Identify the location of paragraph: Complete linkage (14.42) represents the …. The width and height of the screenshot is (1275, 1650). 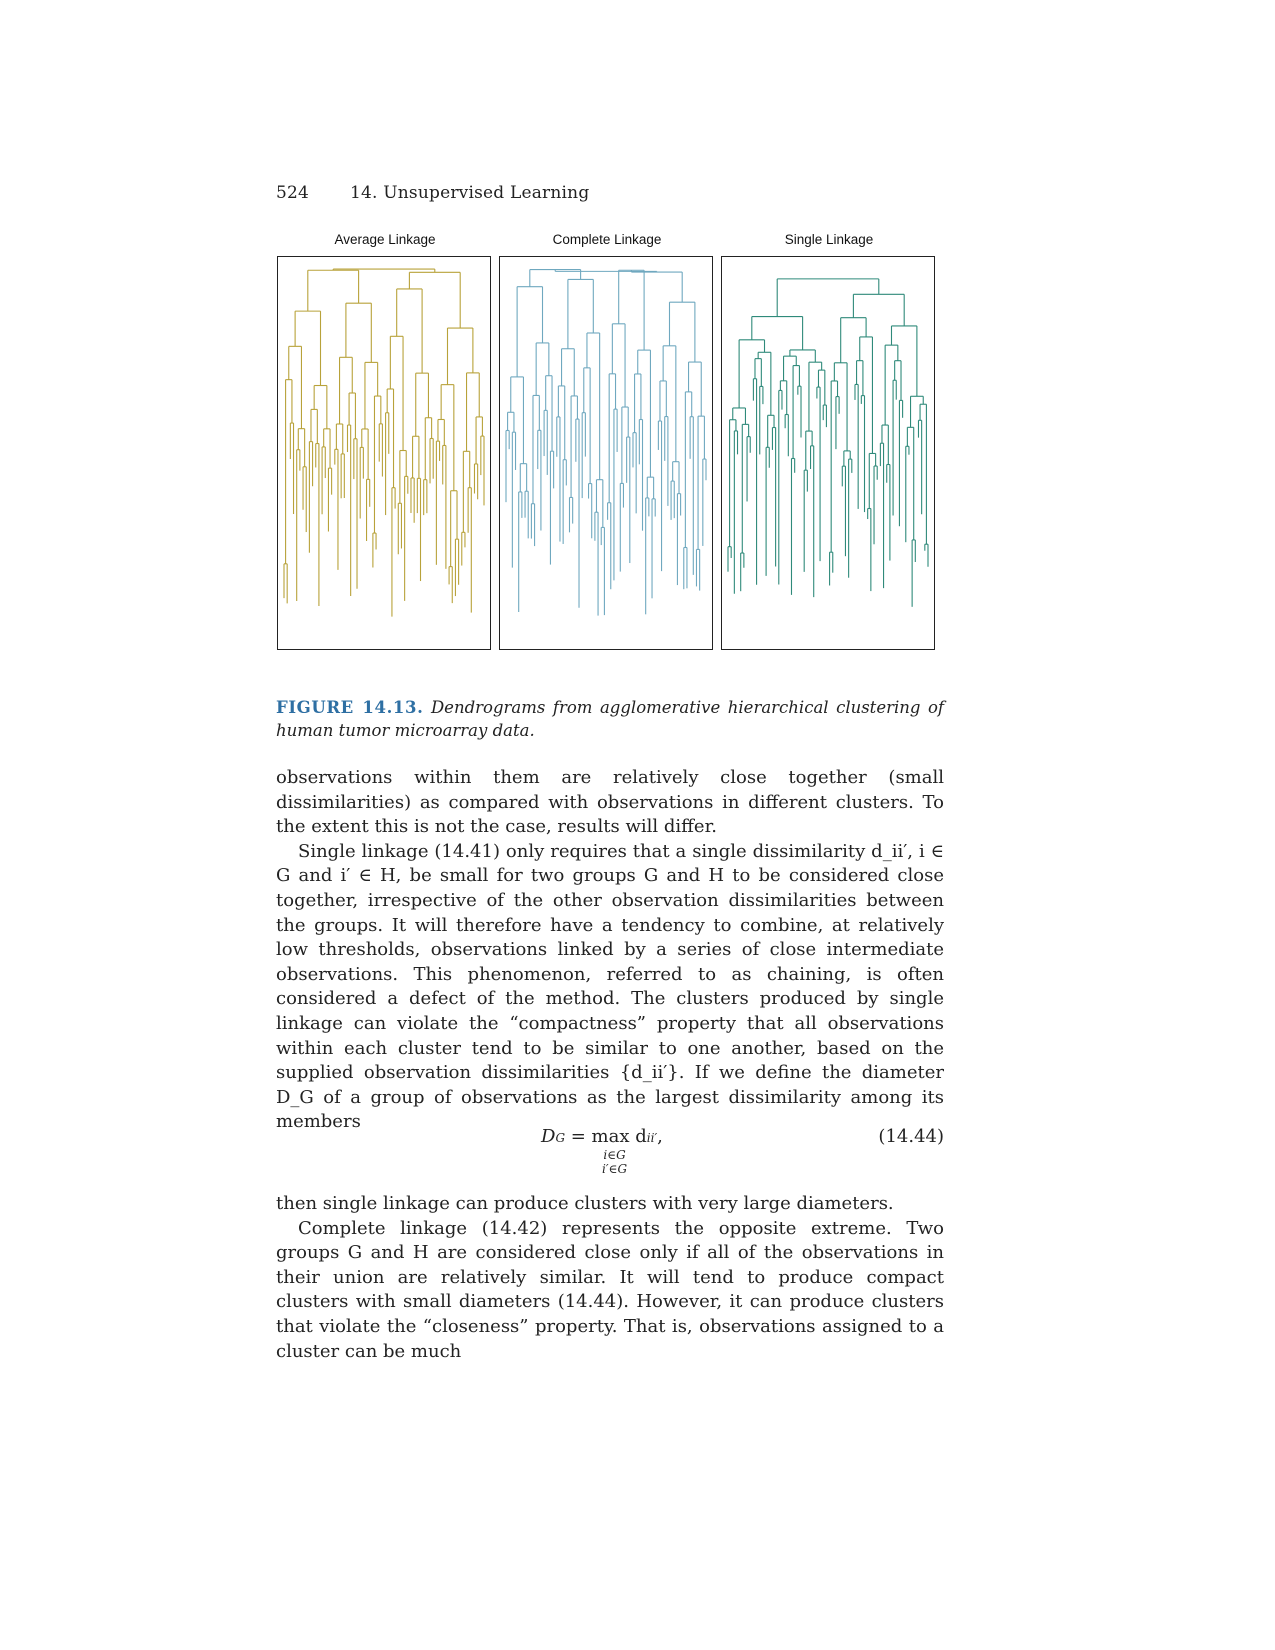
(610, 1289).